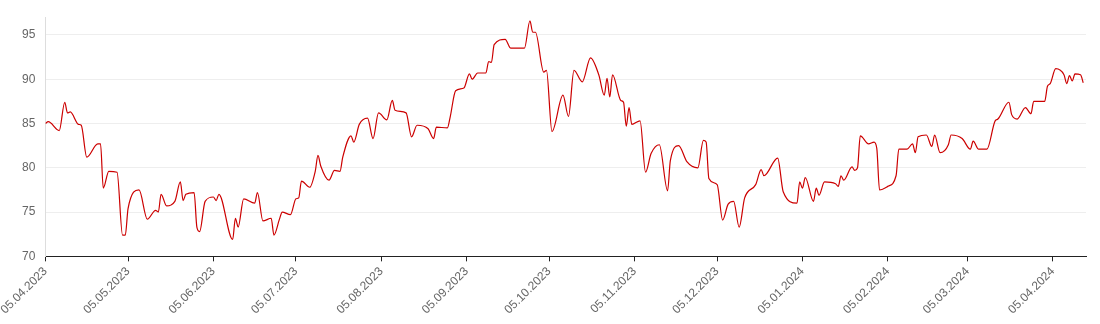 The image size is (1100, 324). What do you see at coordinates (29, 211) in the screenshot?
I see `y-tick-label: 75` at bounding box center [29, 211].